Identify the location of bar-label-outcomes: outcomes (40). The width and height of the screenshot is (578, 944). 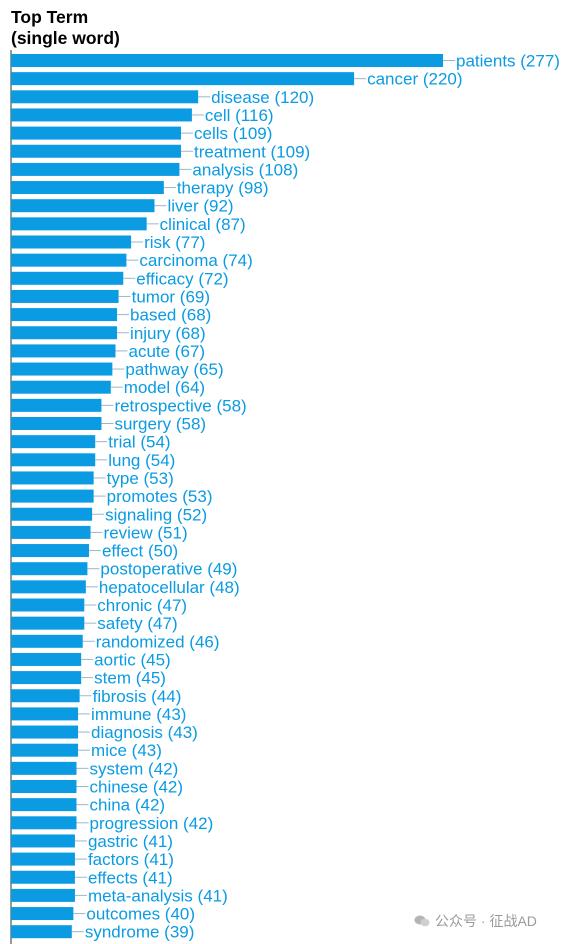
(140, 914).